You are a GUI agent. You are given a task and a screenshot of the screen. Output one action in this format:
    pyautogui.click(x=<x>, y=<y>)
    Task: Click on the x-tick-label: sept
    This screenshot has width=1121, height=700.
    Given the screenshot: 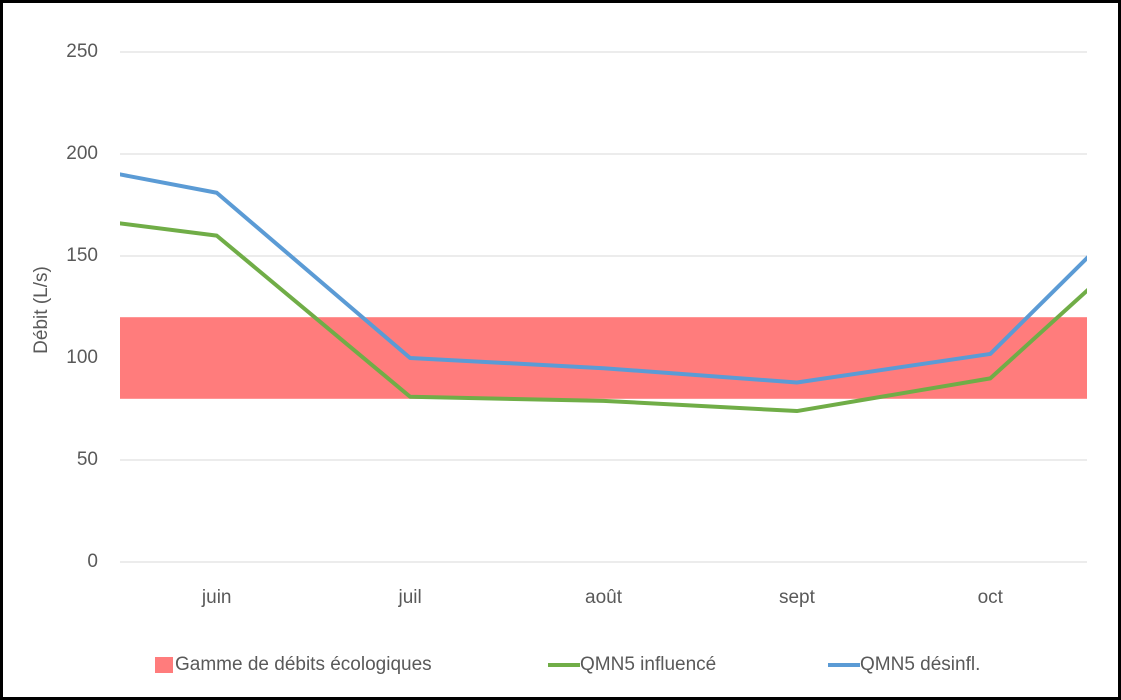 What is the action you would take?
    pyautogui.click(x=797, y=597)
    